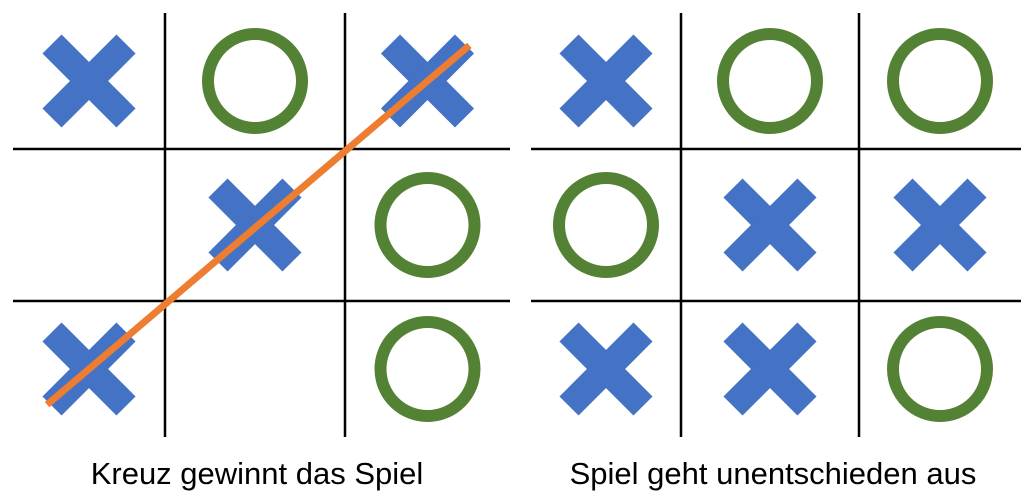 The image size is (1029, 496). Describe the element at coordinates (773, 473) in the screenshot. I see `caption-draw: Spiel geht unentschieden aus` at that location.